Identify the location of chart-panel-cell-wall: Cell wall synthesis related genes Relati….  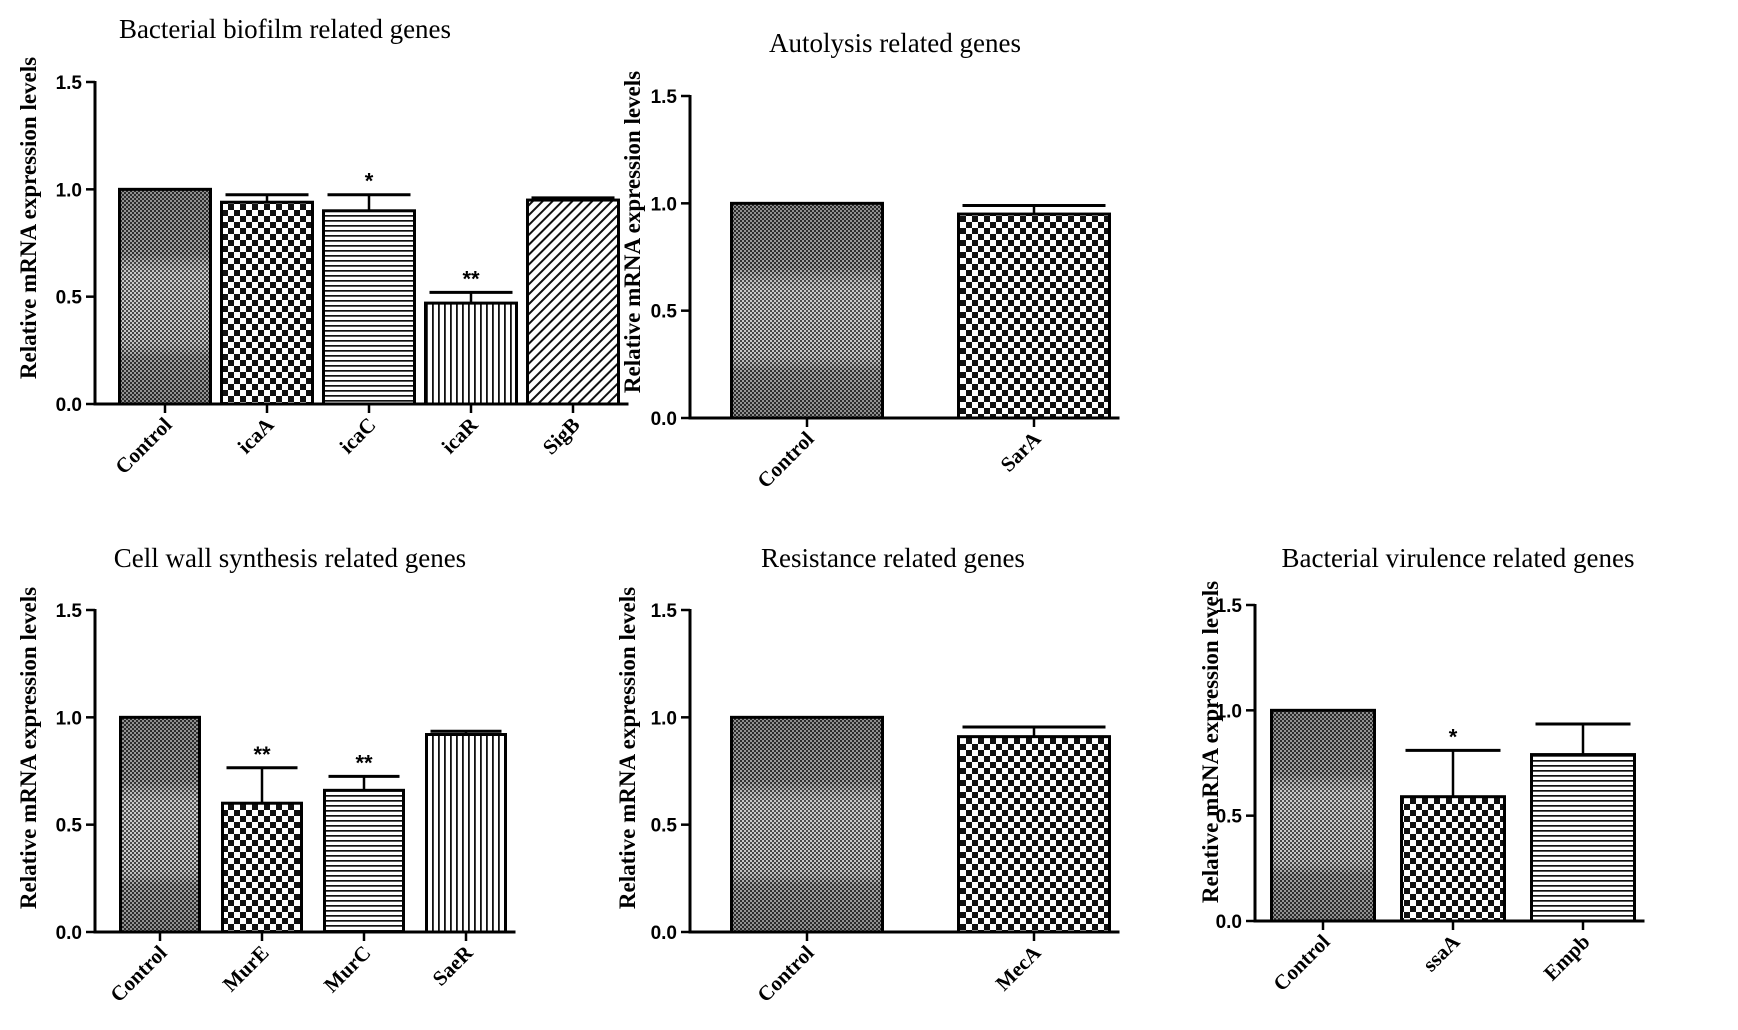
(266, 775).